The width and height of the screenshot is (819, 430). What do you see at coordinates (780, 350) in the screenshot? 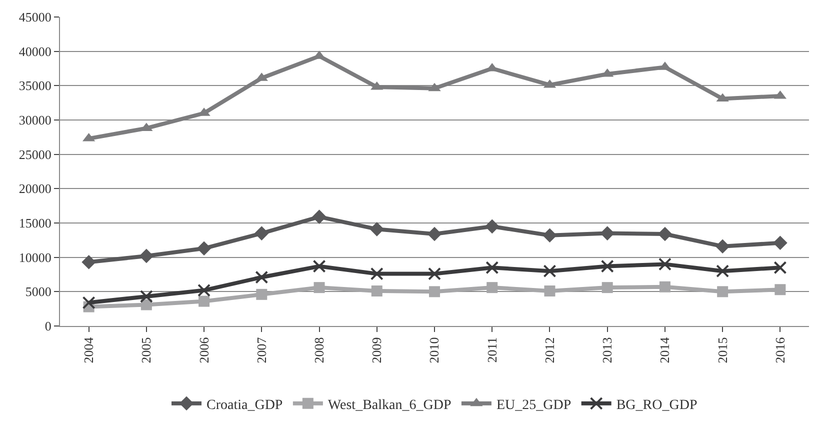
I see `x-tick-label: 2016` at bounding box center [780, 350].